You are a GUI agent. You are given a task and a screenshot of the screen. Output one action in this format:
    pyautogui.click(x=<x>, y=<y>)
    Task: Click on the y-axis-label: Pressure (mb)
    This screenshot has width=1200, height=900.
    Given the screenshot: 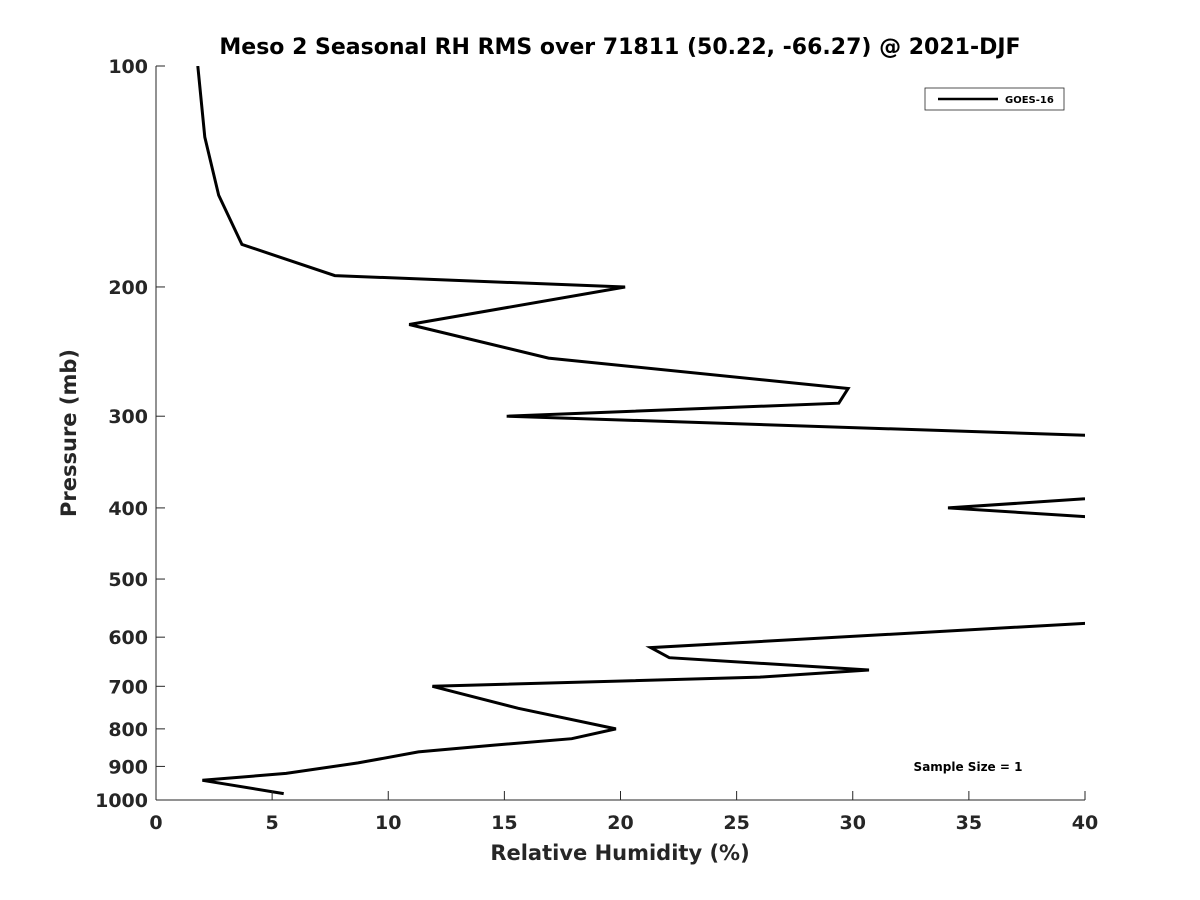 What is the action you would take?
    pyautogui.click(x=69, y=433)
    